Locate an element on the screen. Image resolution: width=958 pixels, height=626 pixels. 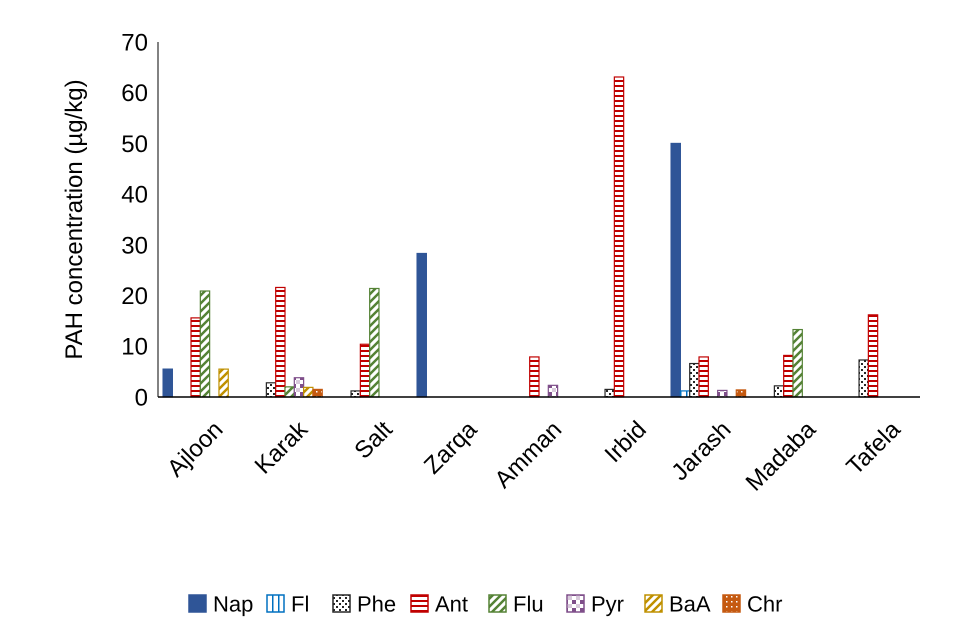
legend-label: BaA is located at coordinates (690, 604).